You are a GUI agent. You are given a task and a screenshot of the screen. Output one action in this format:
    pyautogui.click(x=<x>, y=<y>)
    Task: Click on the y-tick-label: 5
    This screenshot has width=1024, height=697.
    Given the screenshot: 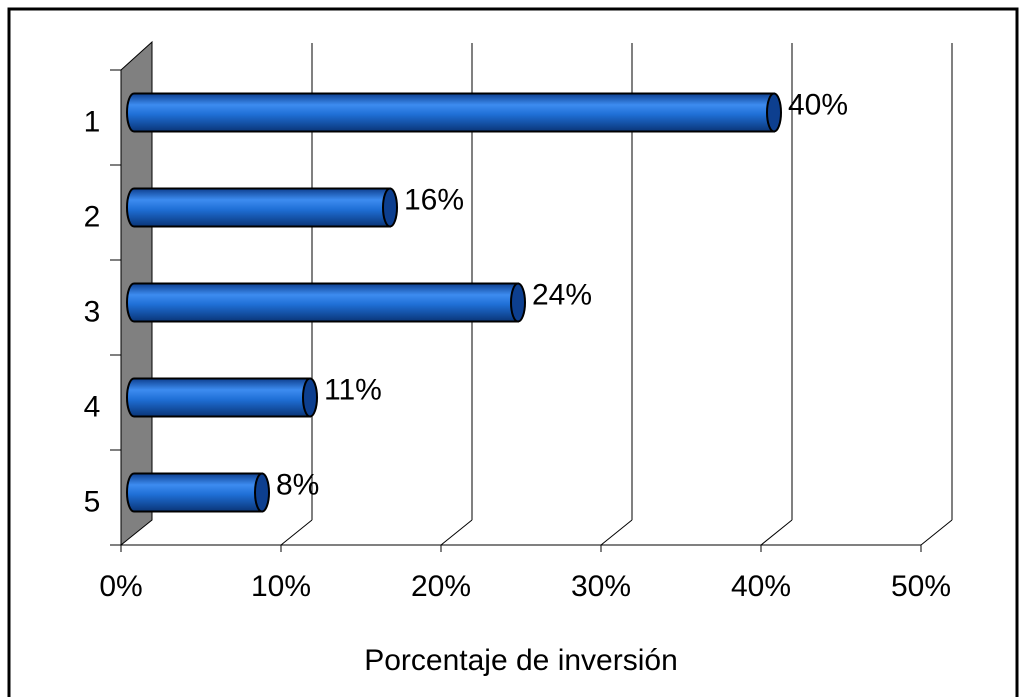 What is the action you would take?
    pyautogui.click(x=92, y=501)
    